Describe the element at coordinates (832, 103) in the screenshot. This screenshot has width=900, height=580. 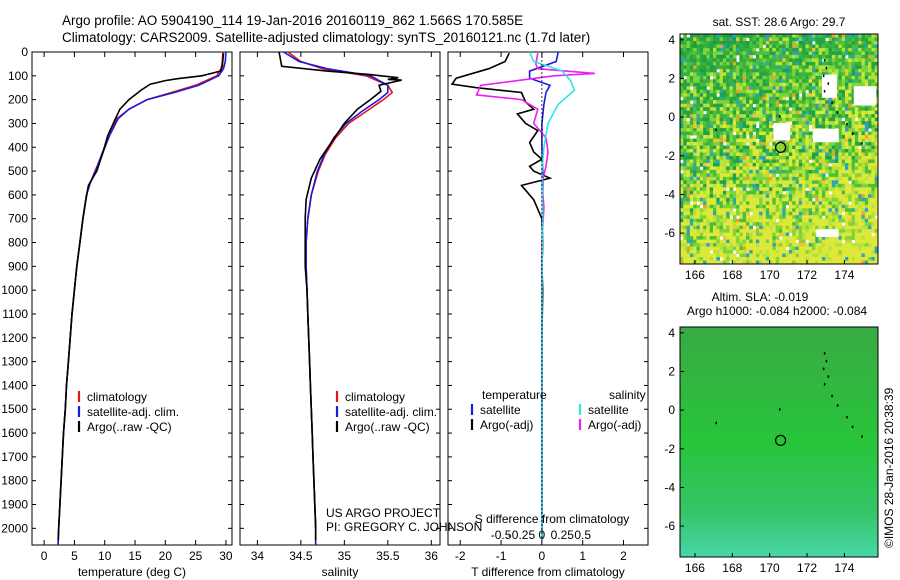
I see `island-mark` at that location.